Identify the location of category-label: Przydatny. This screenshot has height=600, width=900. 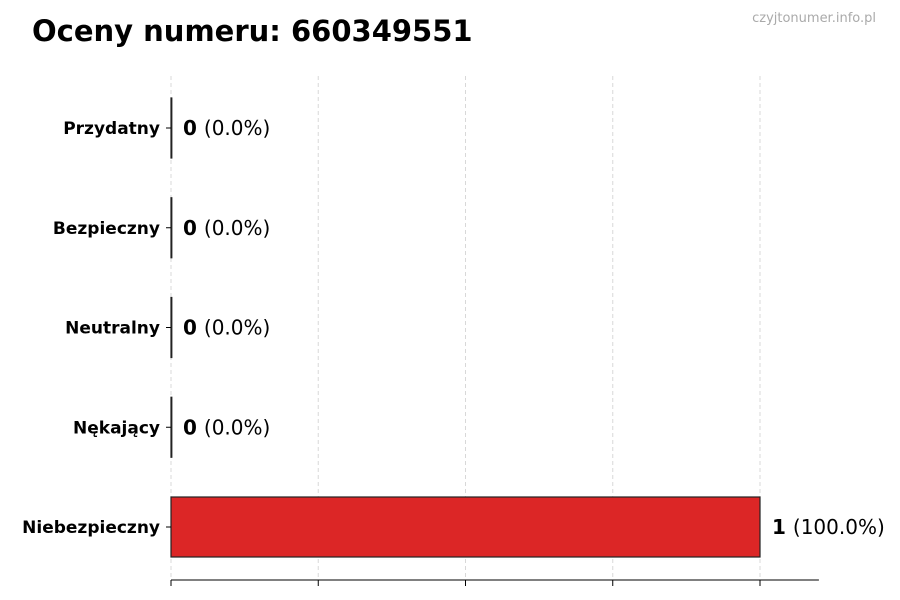
(111, 129).